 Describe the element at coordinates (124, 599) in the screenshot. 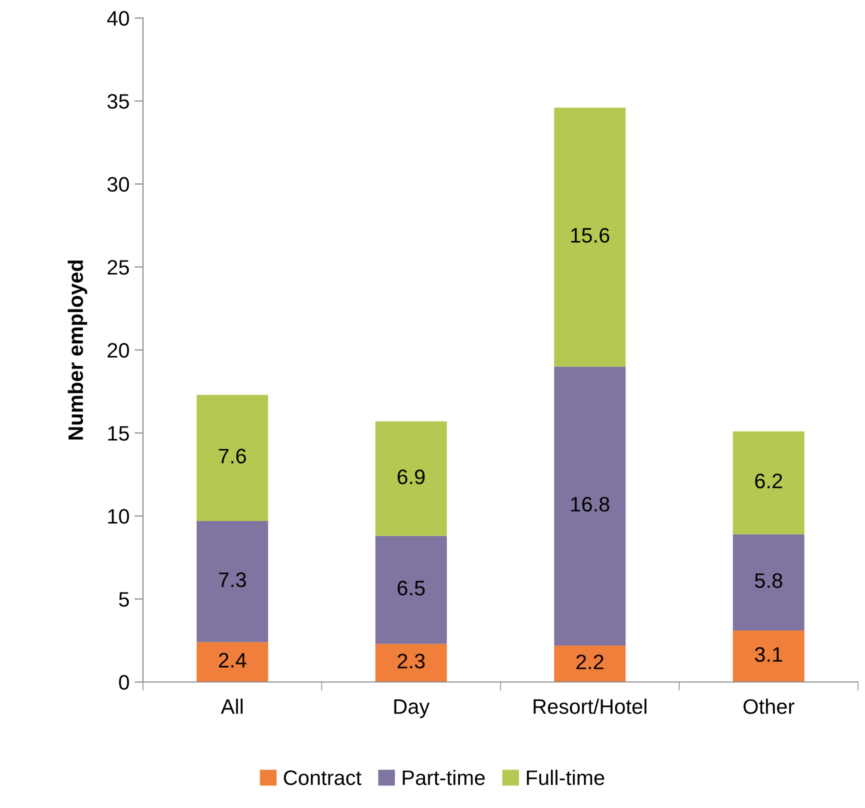

I see `y-tick-label: 5` at that location.